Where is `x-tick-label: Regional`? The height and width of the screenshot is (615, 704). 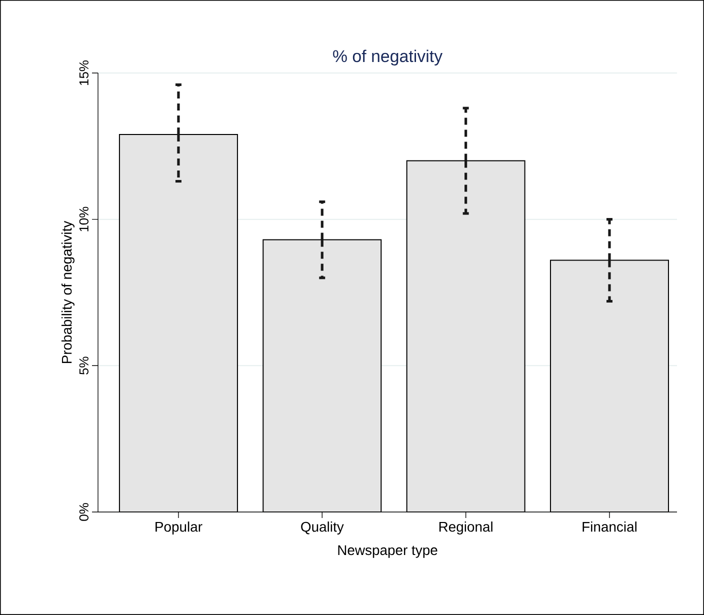
x-tick-label: Regional is located at coordinates (465, 528).